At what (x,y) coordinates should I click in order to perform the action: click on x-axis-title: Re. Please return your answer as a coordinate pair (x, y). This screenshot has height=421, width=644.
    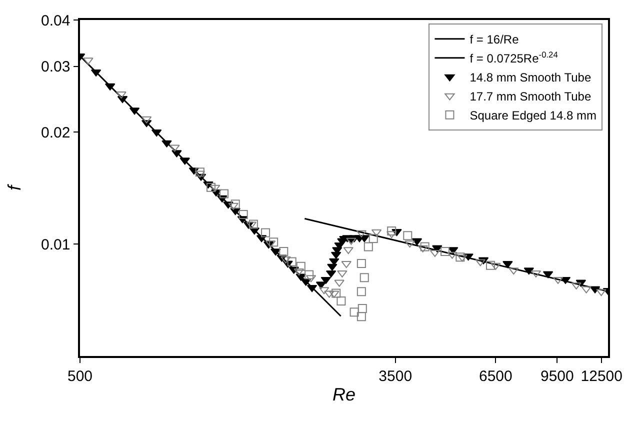
    Looking at the image, I should click on (344, 394).